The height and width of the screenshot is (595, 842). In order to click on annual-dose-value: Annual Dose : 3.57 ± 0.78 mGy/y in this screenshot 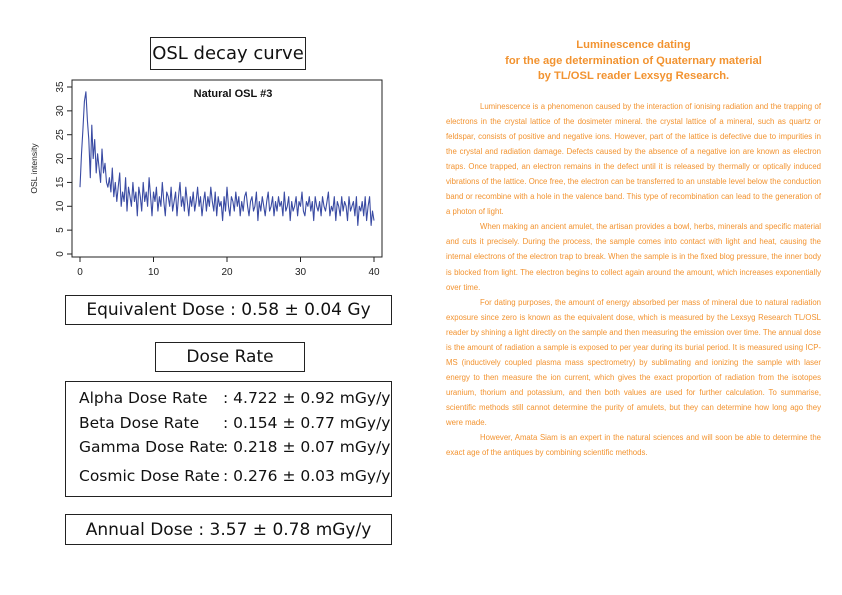, I will do `click(228, 529)`.